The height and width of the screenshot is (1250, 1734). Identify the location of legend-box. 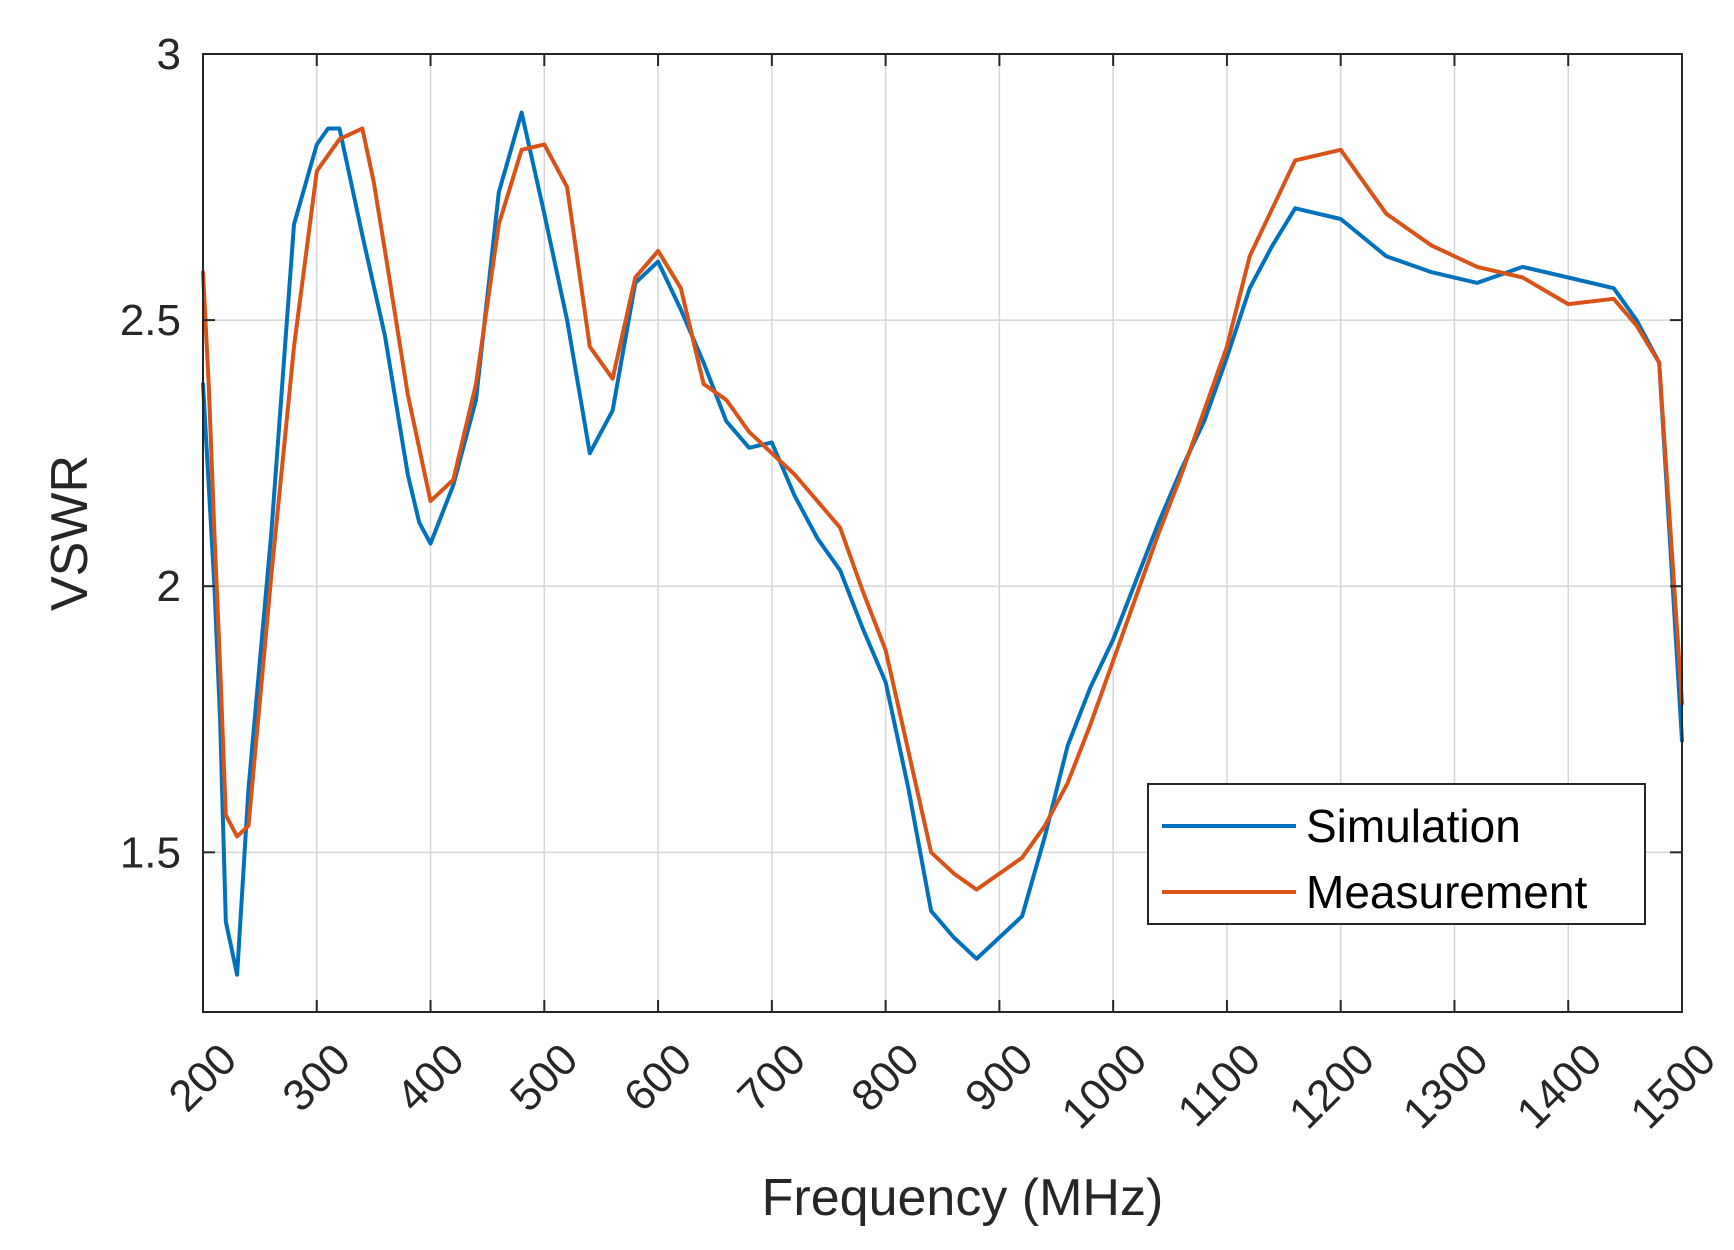
(1396, 854).